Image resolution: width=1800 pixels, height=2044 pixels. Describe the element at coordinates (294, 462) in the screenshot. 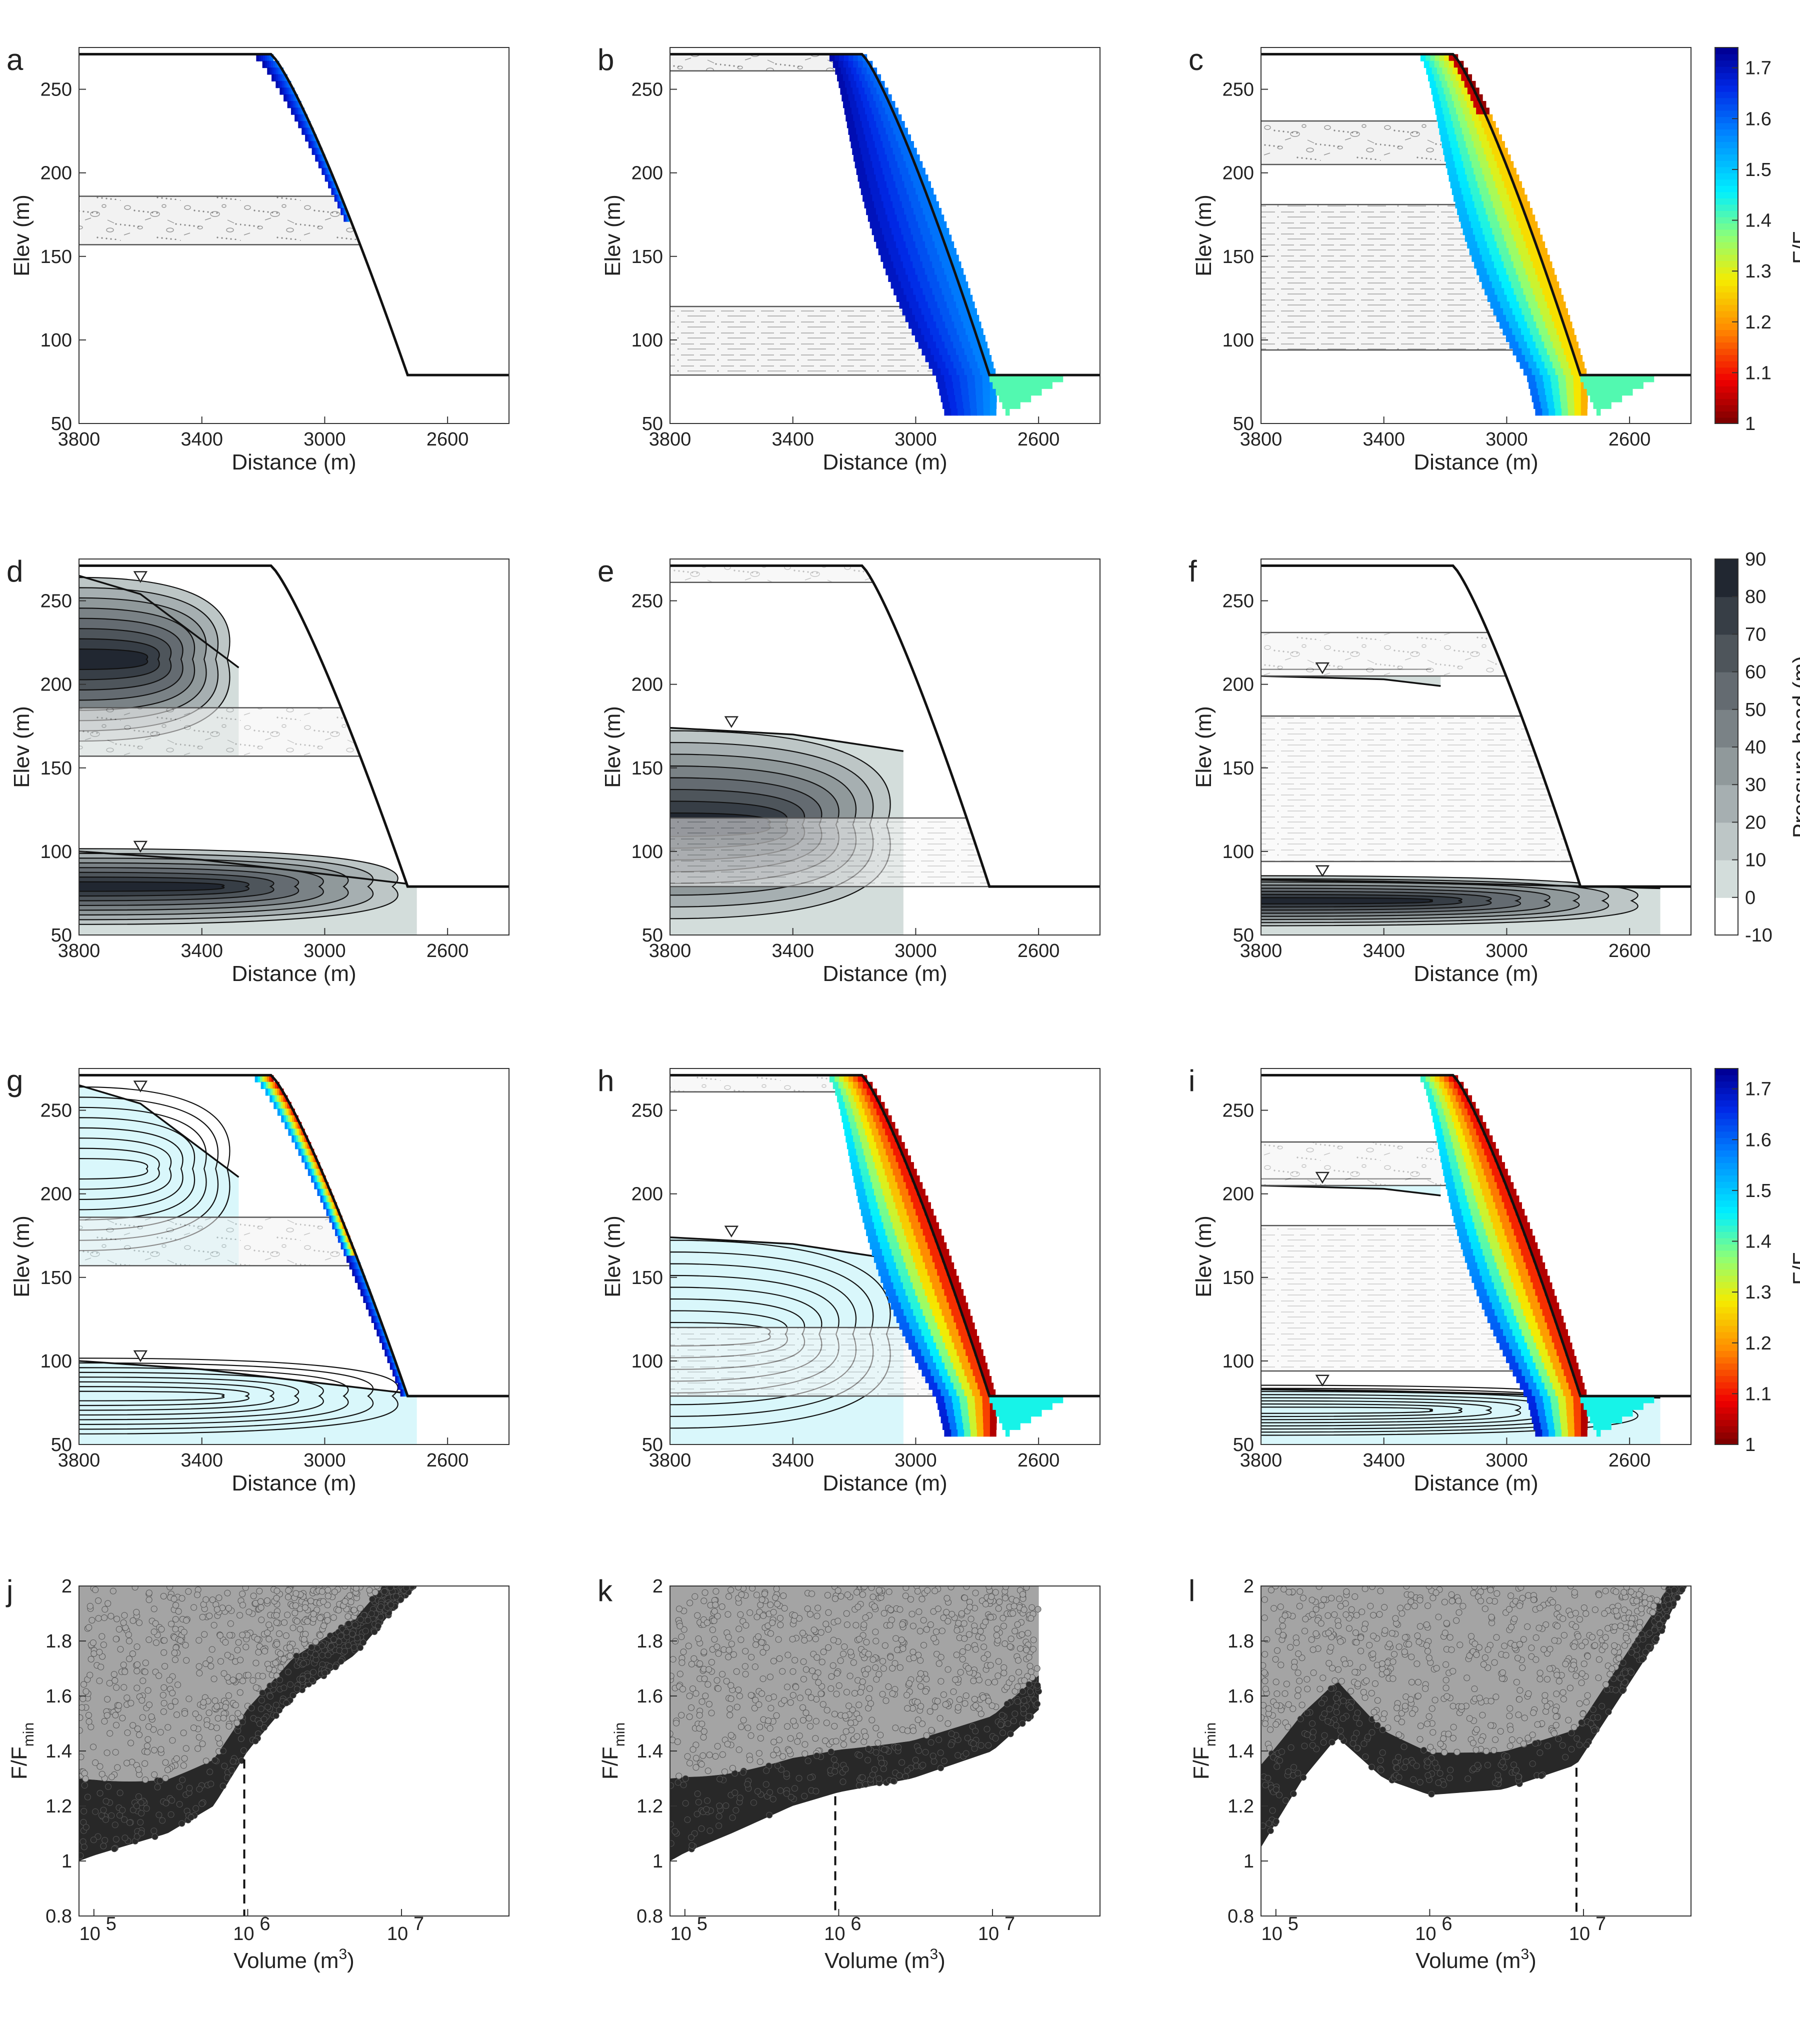

I see `x-axis-label: Distance (m)` at that location.